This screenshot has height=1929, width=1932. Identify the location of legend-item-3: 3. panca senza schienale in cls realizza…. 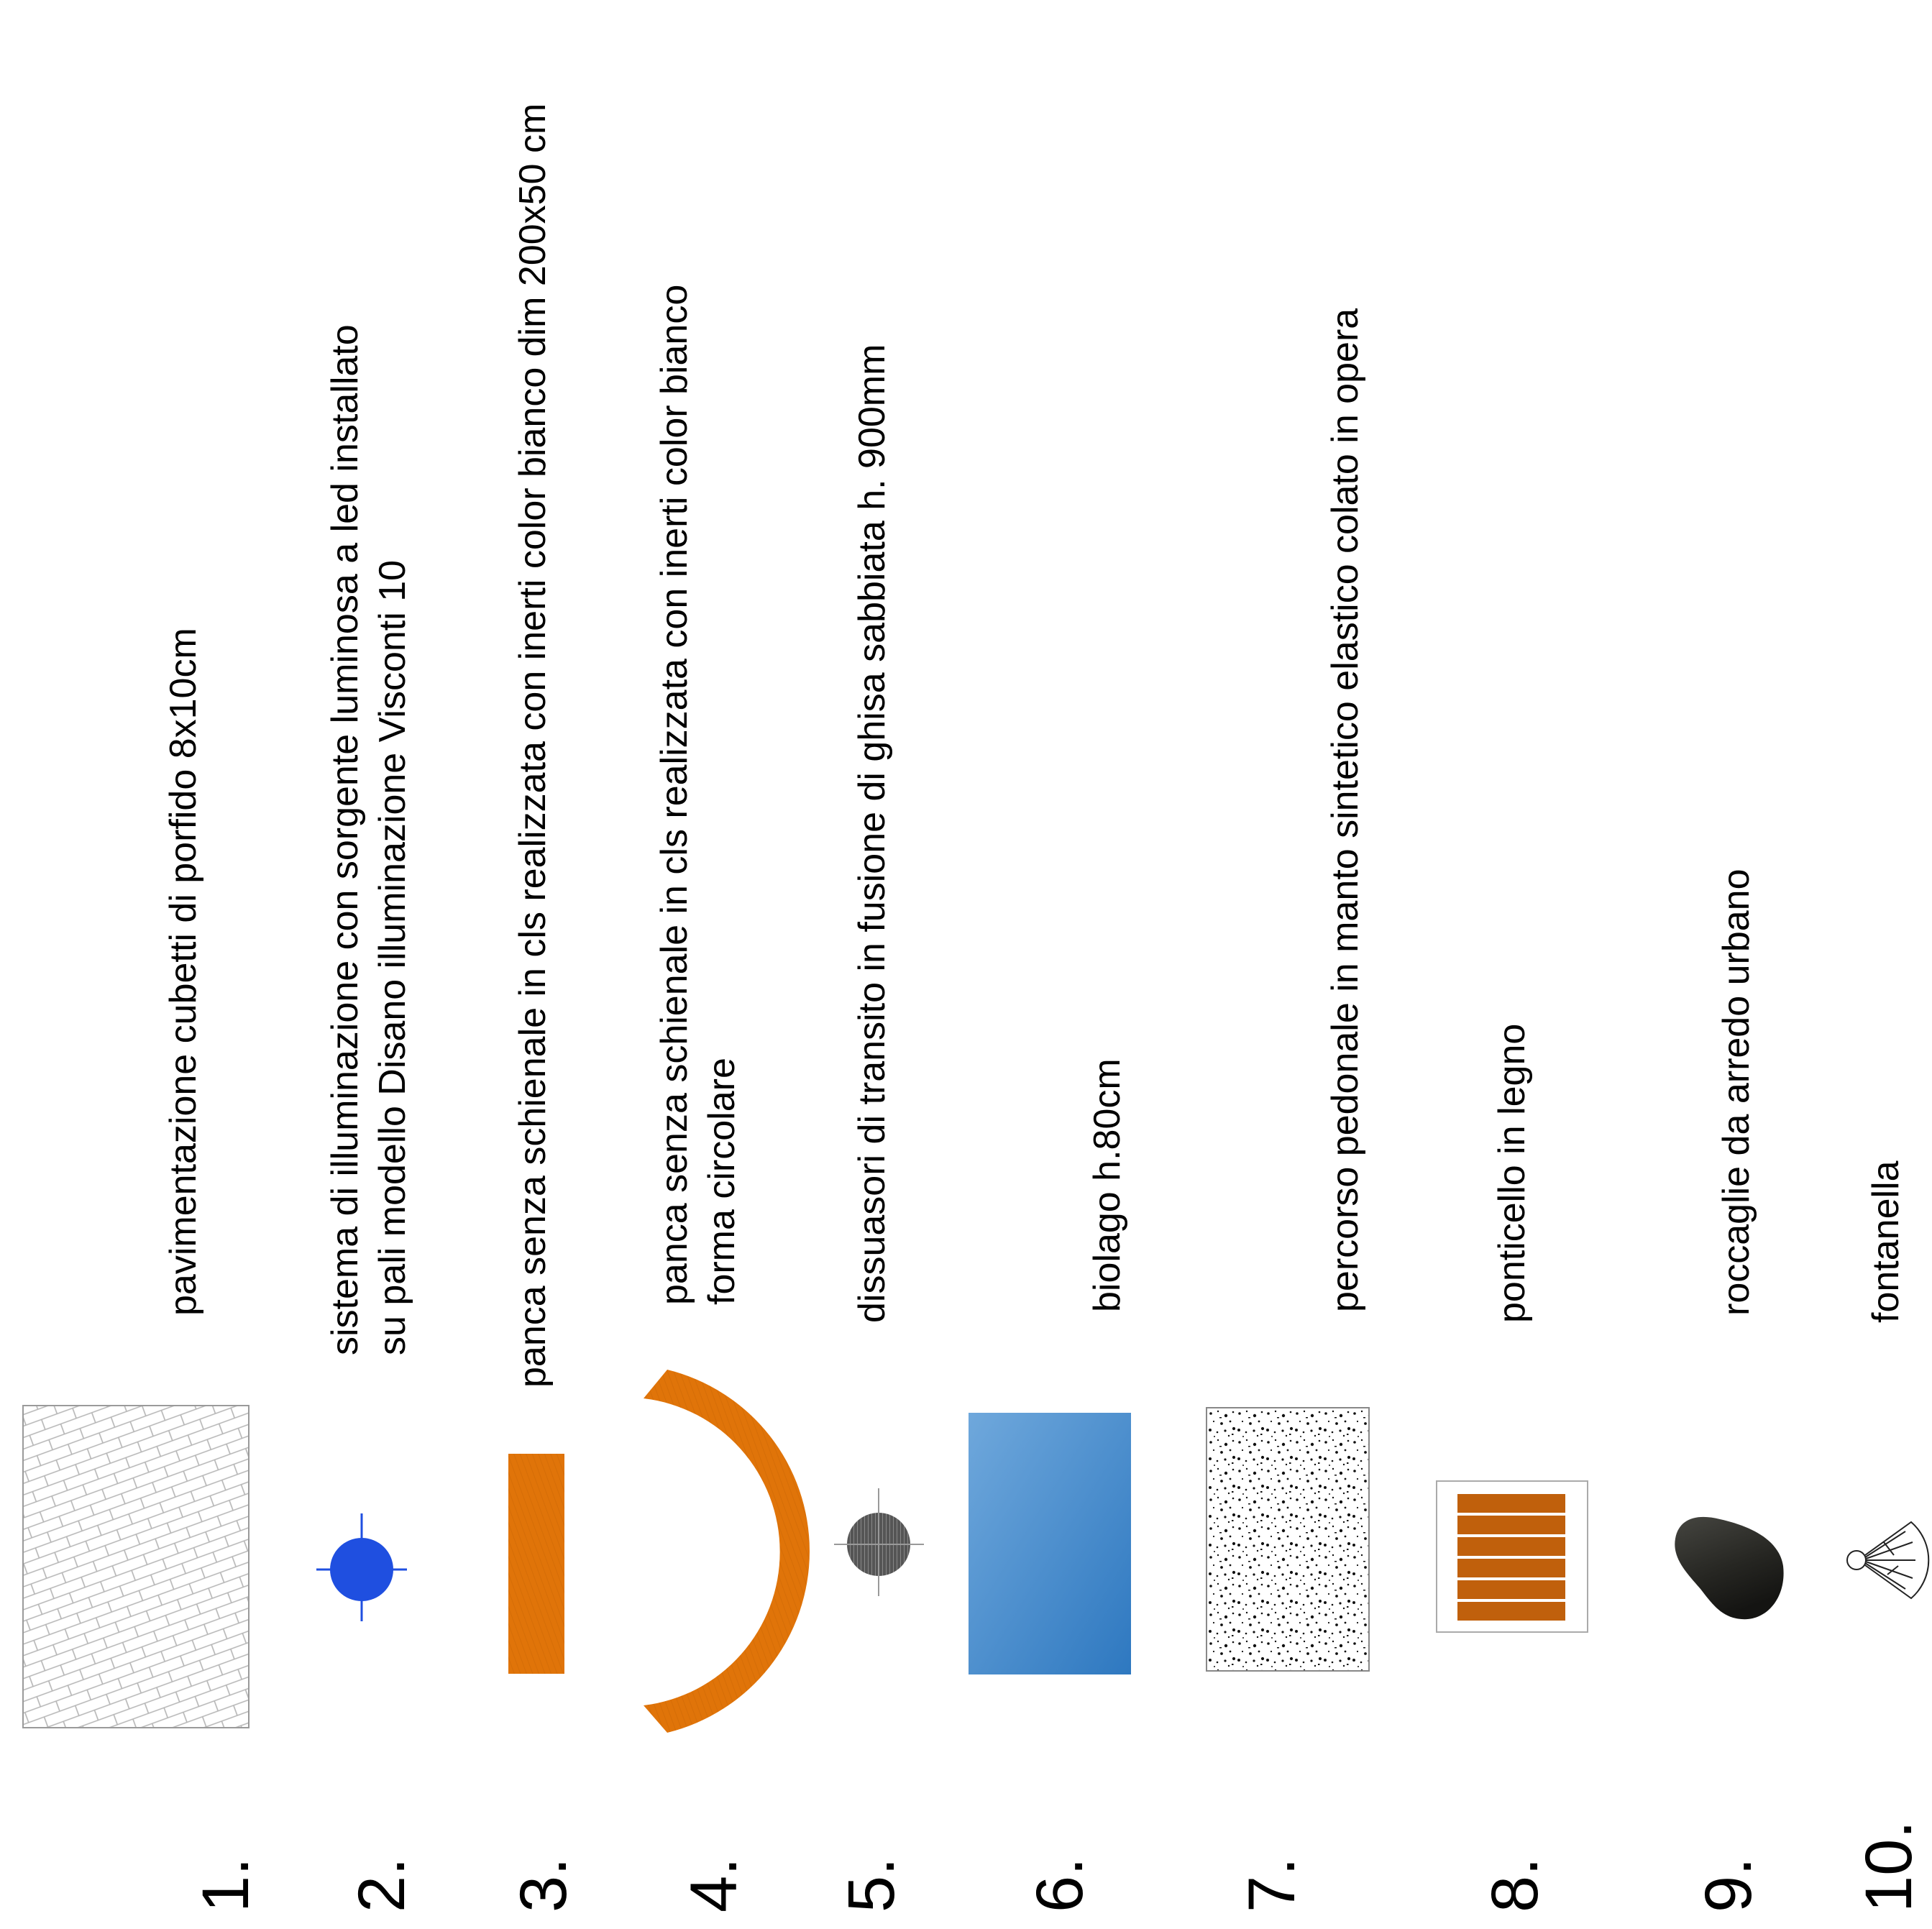
(543, 1008).